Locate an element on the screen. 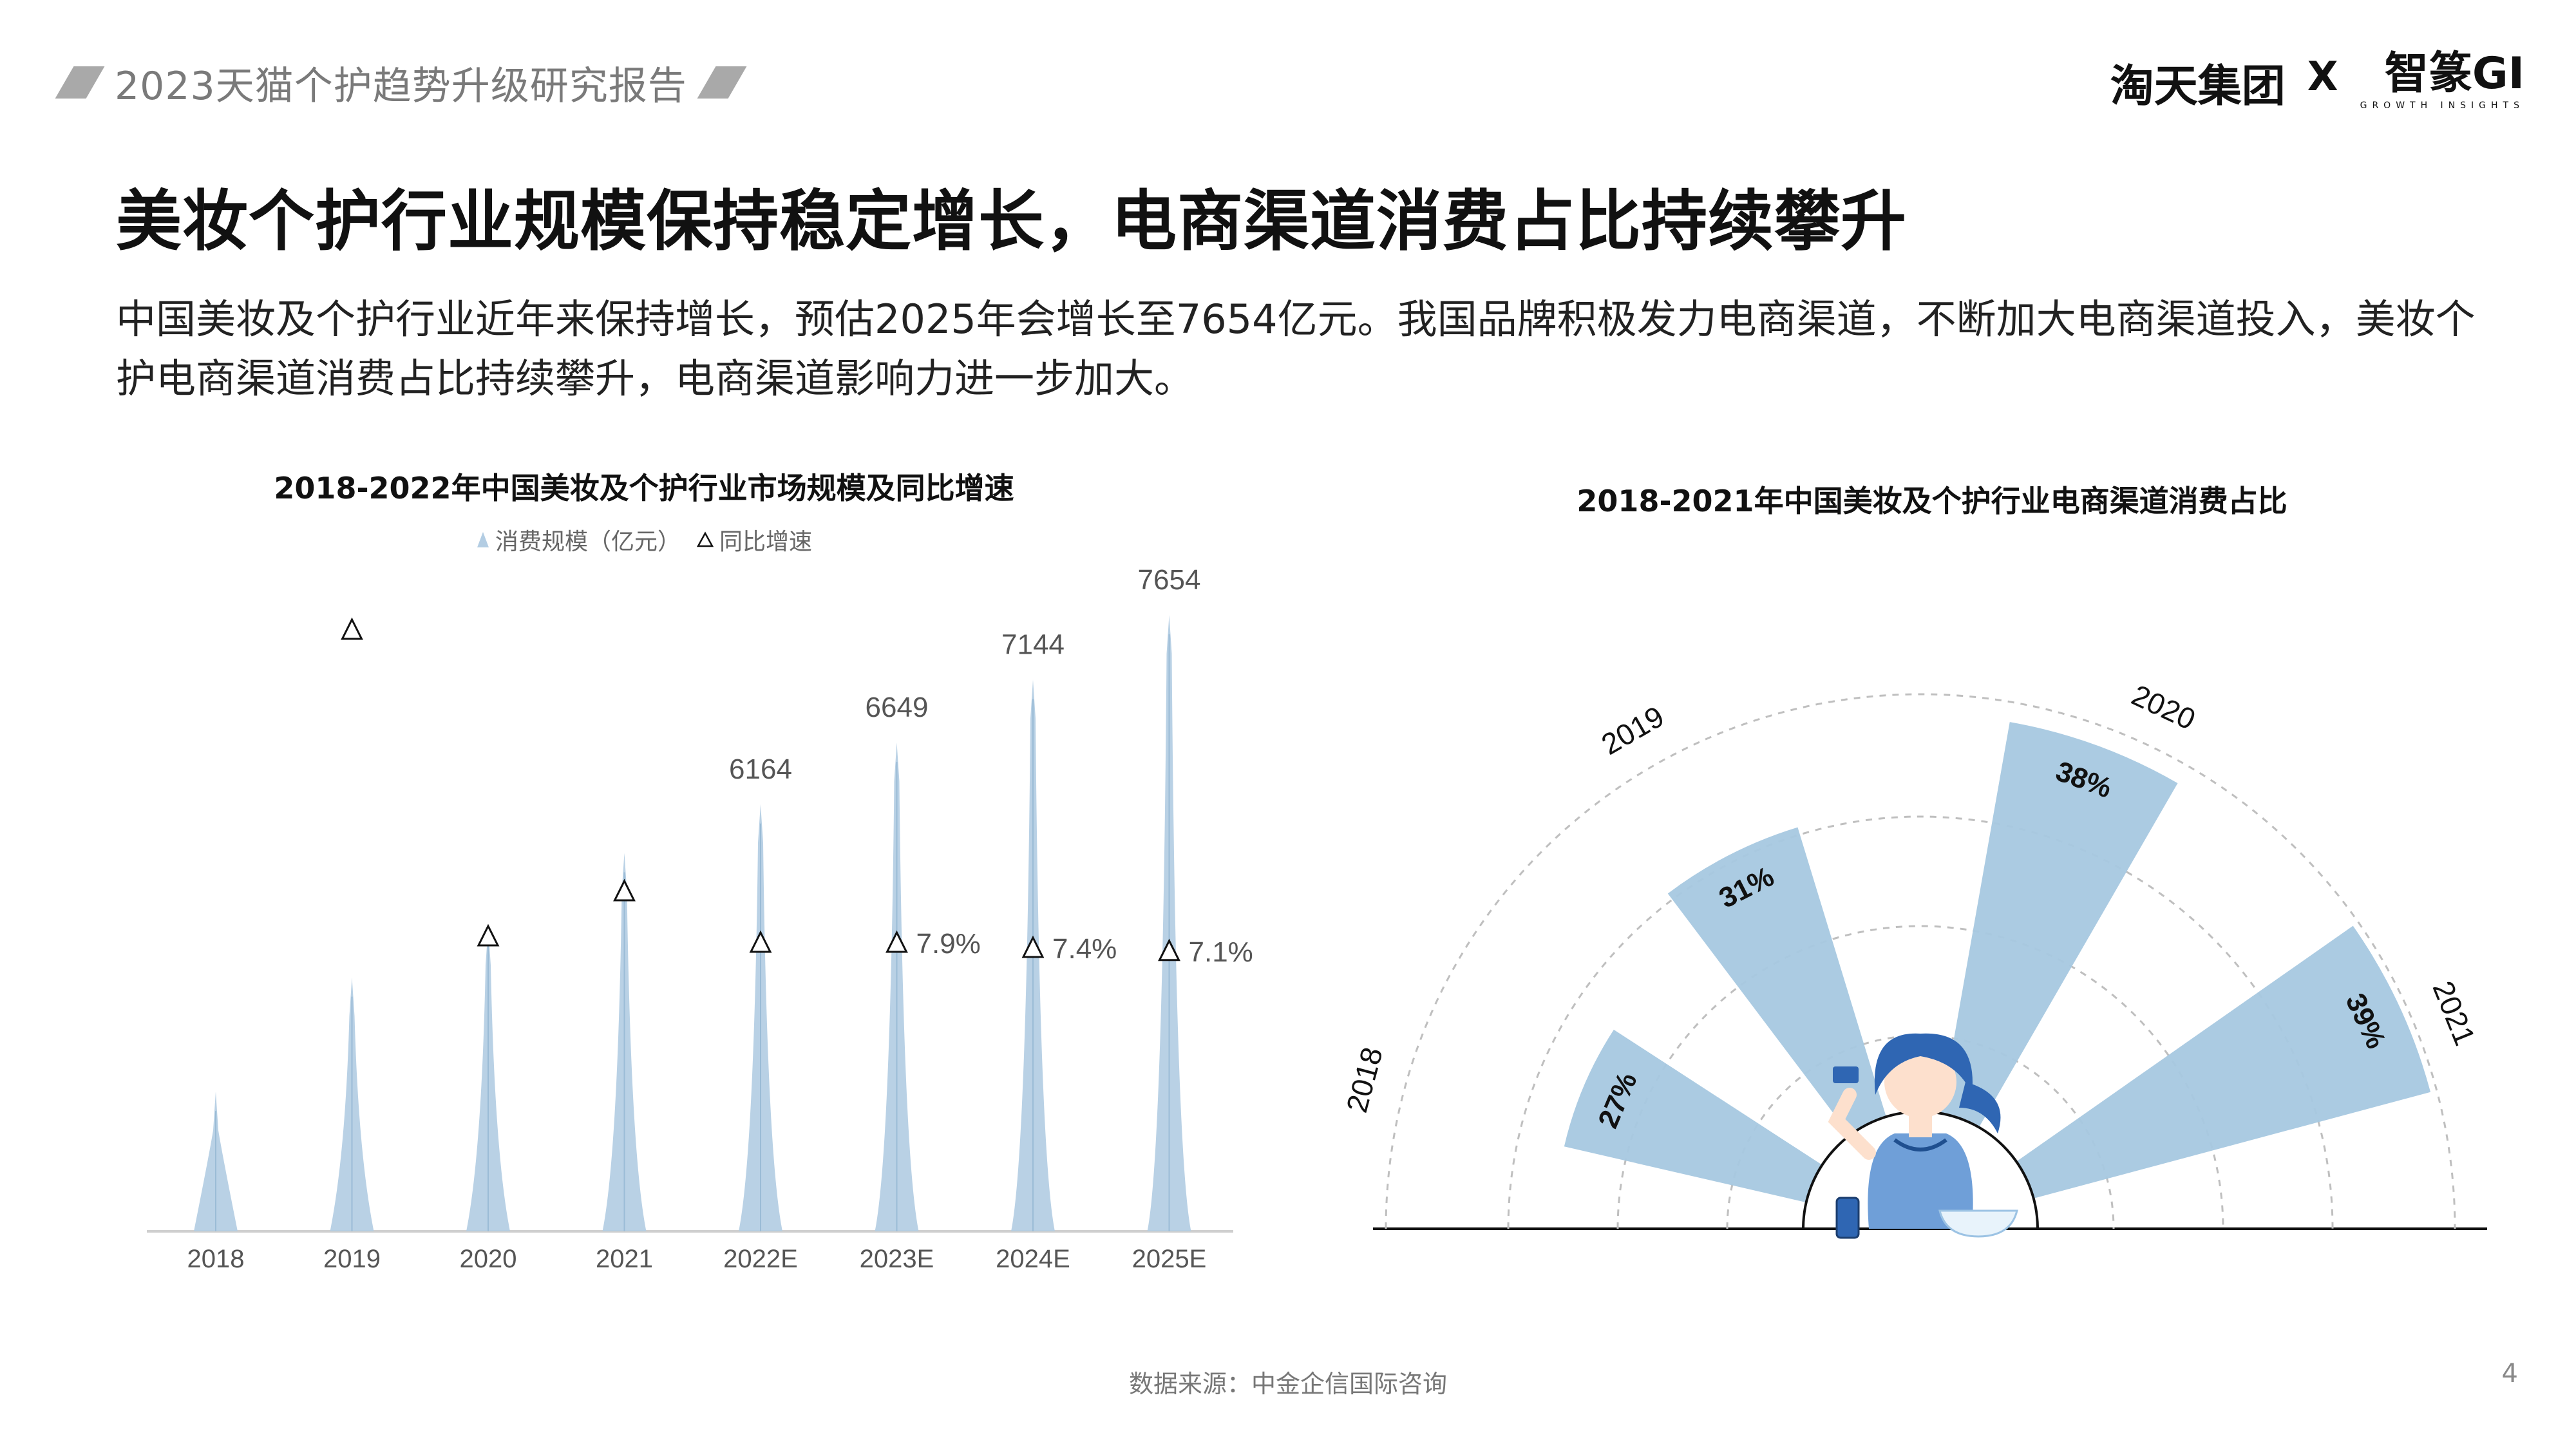 This screenshot has width=2576, height=1449. data-source: 数据来源：中金企信国际咨询 is located at coordinates (1287, 1384).